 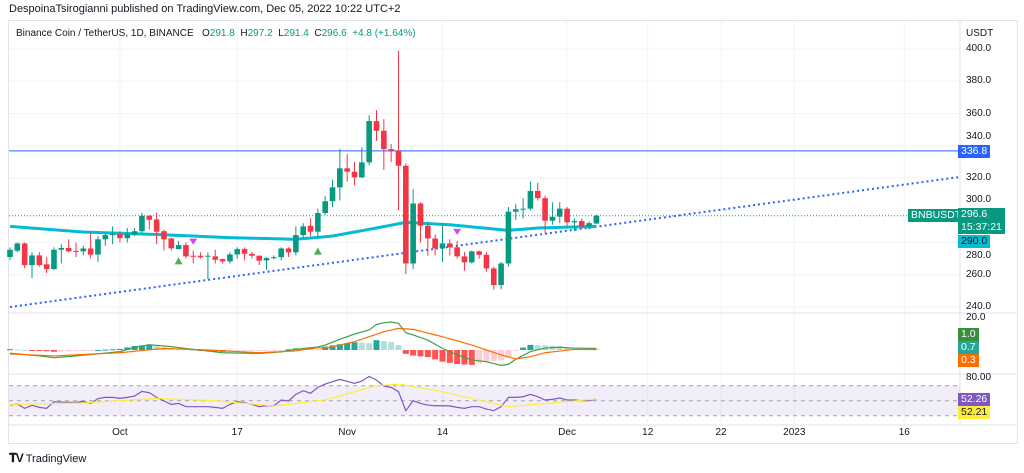 What do you see at coordinates (105, 33) in the screenshot?
I see `symbol-name: Binance Coin / TetherUS, 1D, BINANCE` at bounding box center [105, 33].